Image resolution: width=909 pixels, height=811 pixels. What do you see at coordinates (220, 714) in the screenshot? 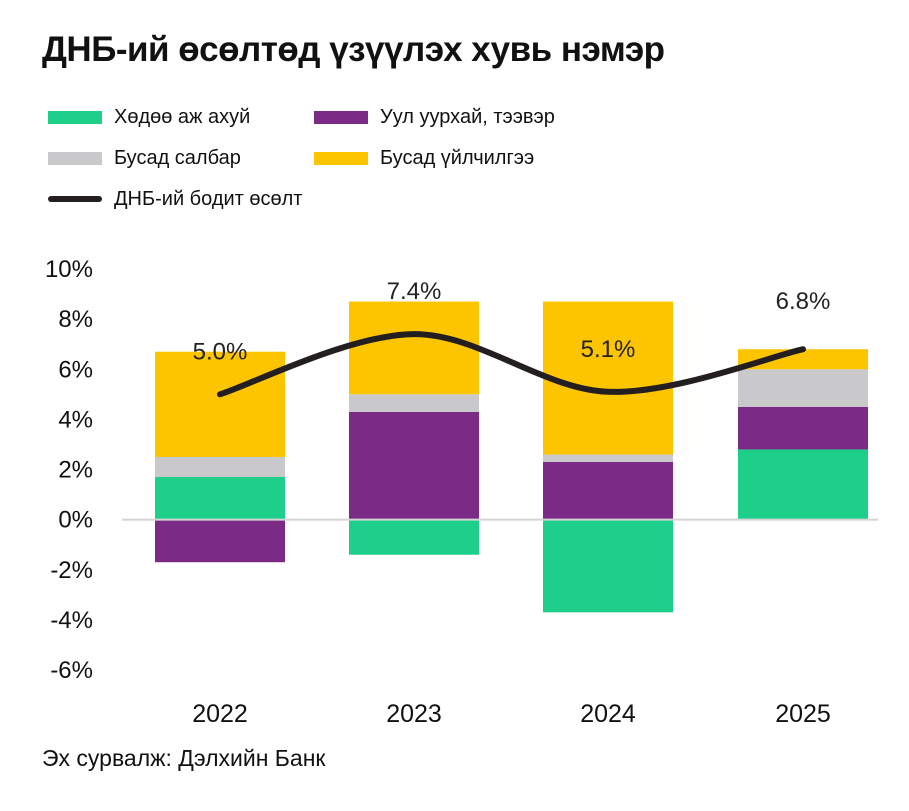
I see `x-tick-label: 2022` at bounding box center [220, 714].